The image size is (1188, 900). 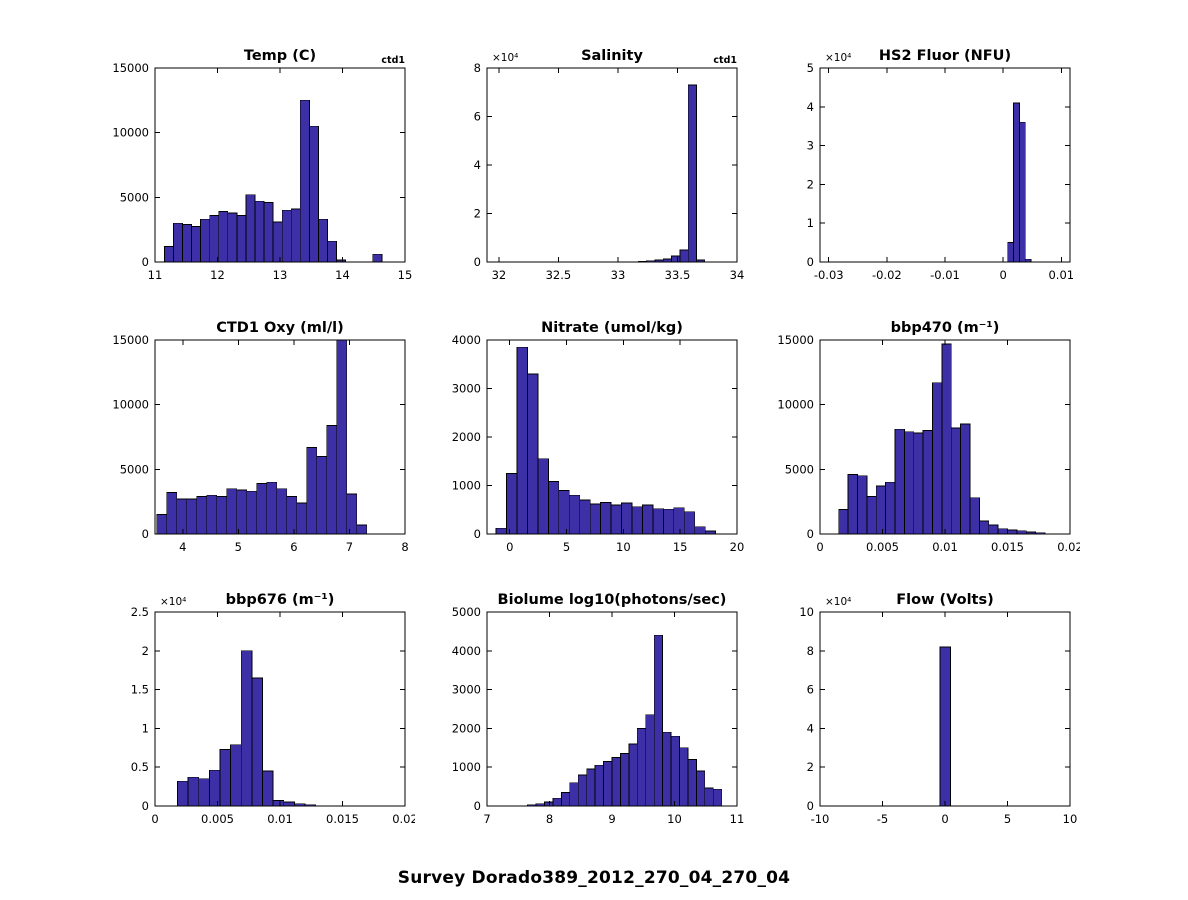 What do you see at coordinates (1007, 547) in the screenshot?
I see `x-tick-label: 0.015` at bounding box center [1007, 547].